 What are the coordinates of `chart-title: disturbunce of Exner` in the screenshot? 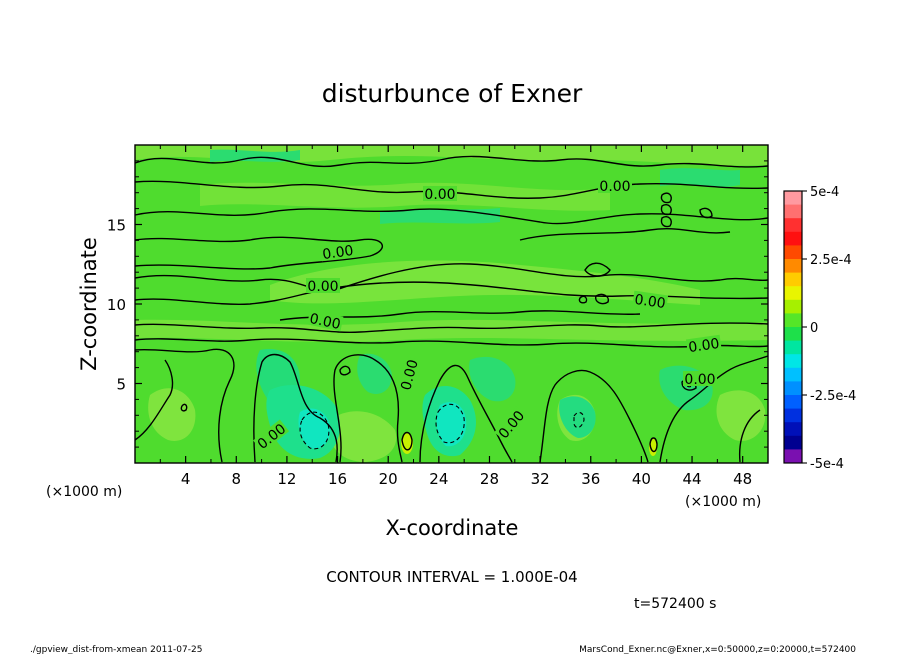 It's located at (452, 93).